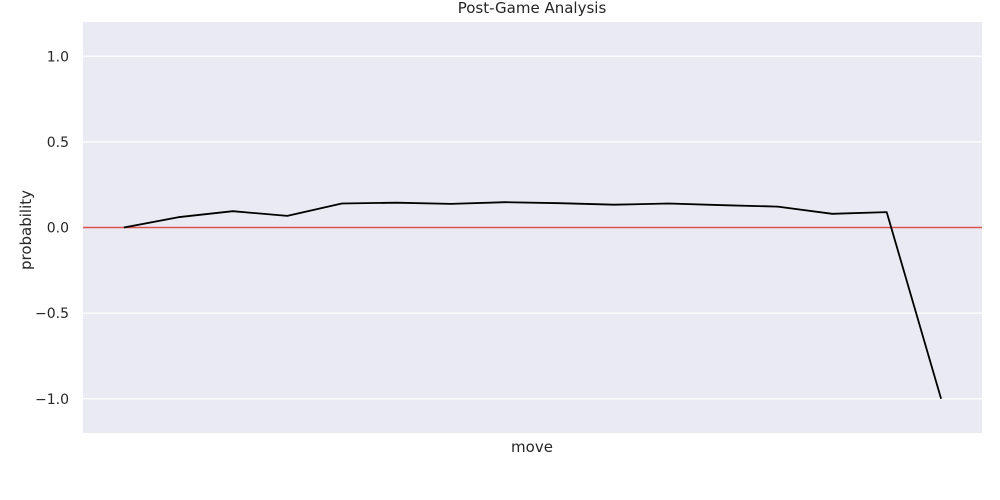  What do you see at coordinates (58, 143) in the screenshot?
I see `y-tick-label: 0.5` at bounding box center [58, 143].